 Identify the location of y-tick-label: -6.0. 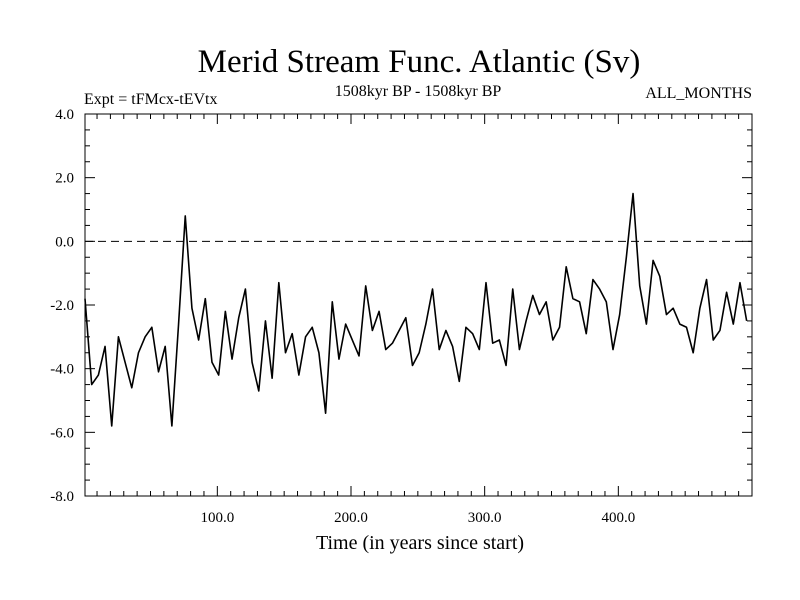
(62, 433).